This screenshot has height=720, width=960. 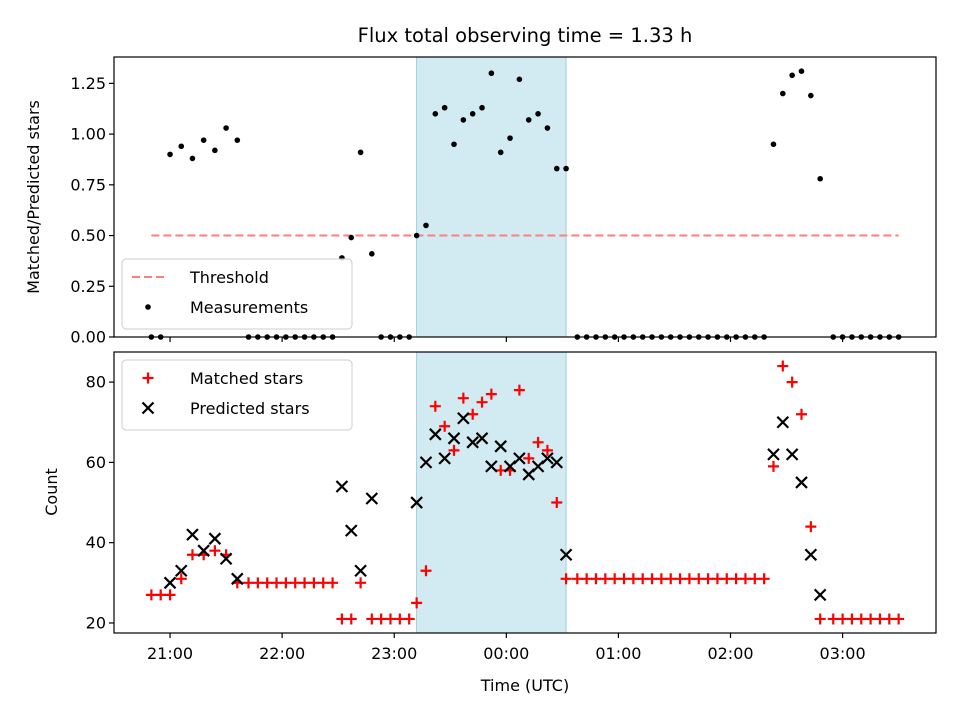 What do you see at coordinates (51, 492) in the screenshot?
I see `bottom-y-axis-label: Count` at bounding box center [51, 492].